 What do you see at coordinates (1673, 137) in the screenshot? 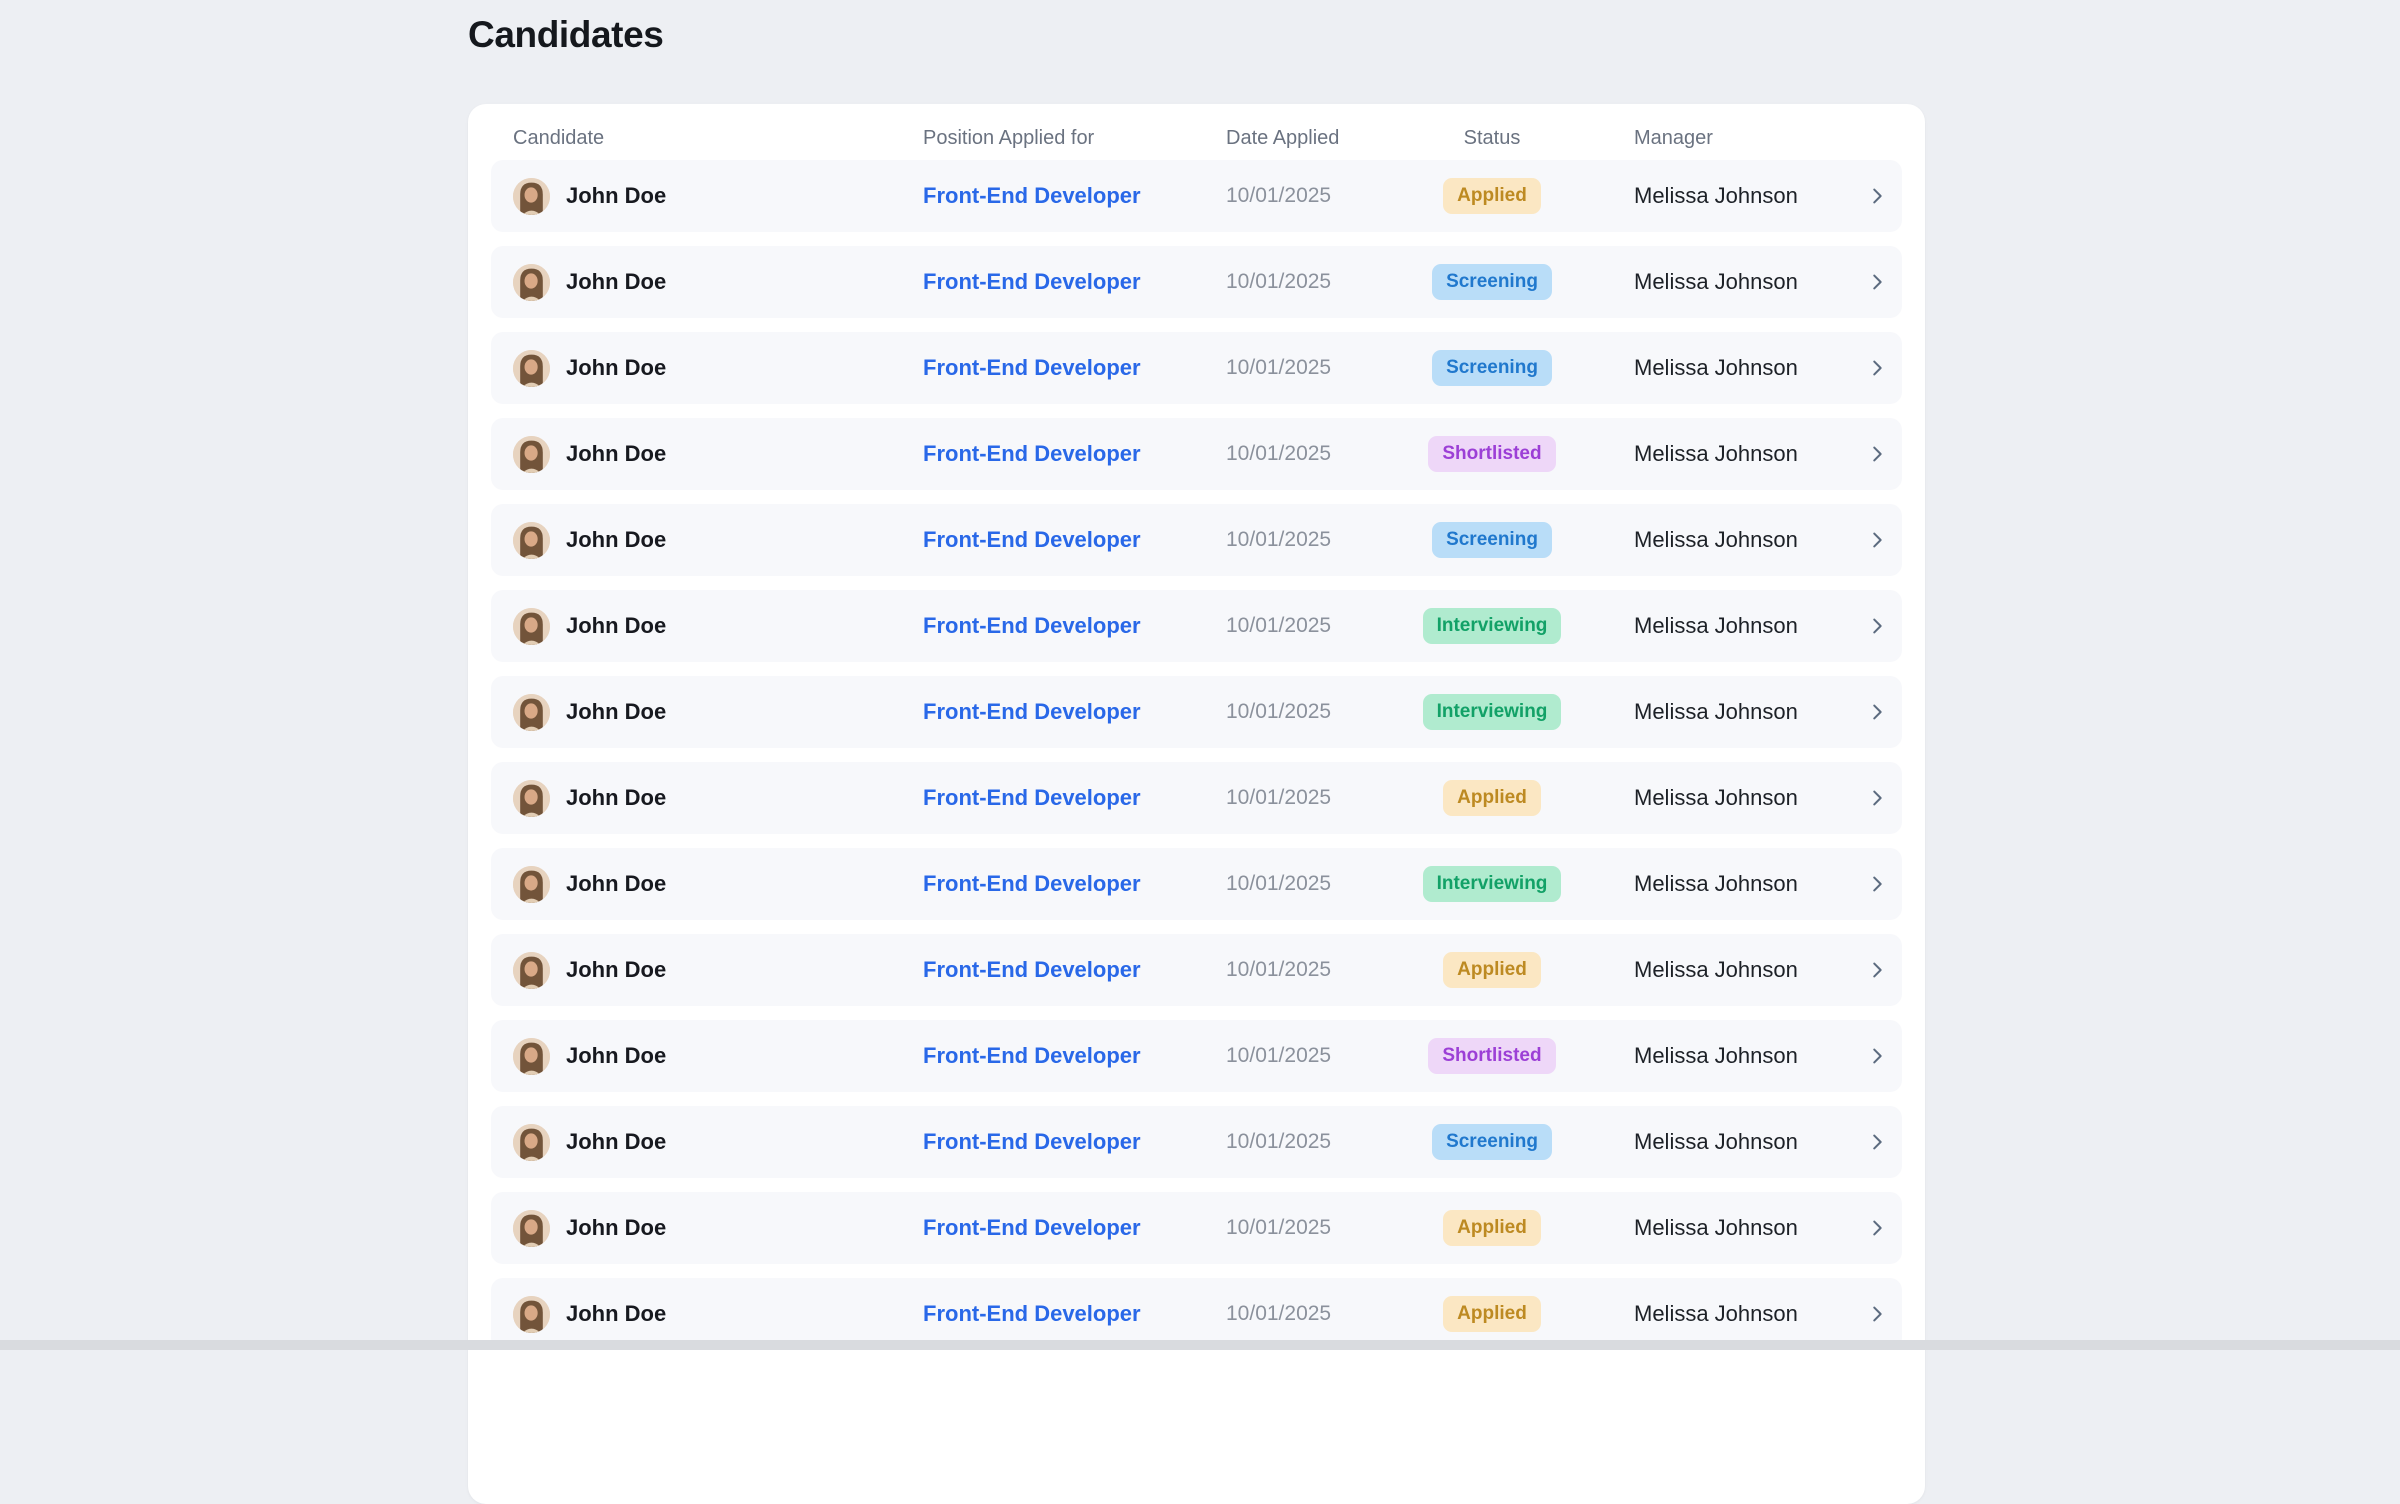
I see `column-header-manager: Manager` at bounding box center [1673, 137].